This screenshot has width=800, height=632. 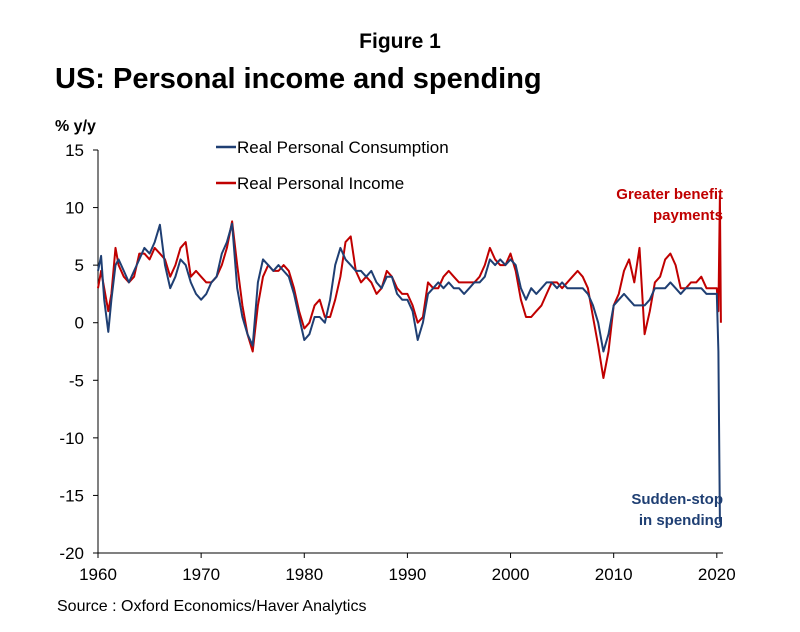 I want to click on y-tick-label: 5, so click(x=79, y=265).